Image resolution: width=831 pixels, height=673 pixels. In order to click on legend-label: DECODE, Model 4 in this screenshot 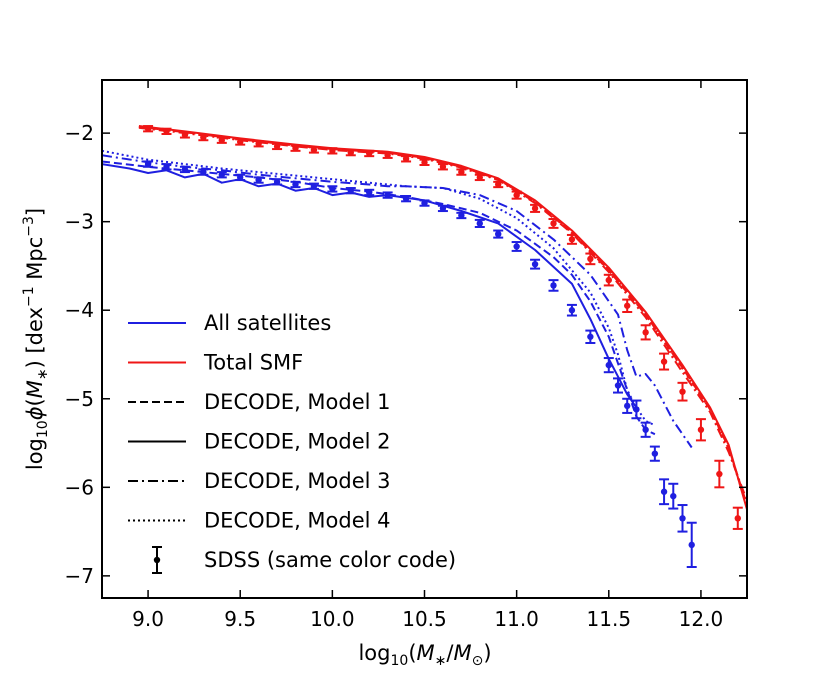, I will do `click(297, 521)`.